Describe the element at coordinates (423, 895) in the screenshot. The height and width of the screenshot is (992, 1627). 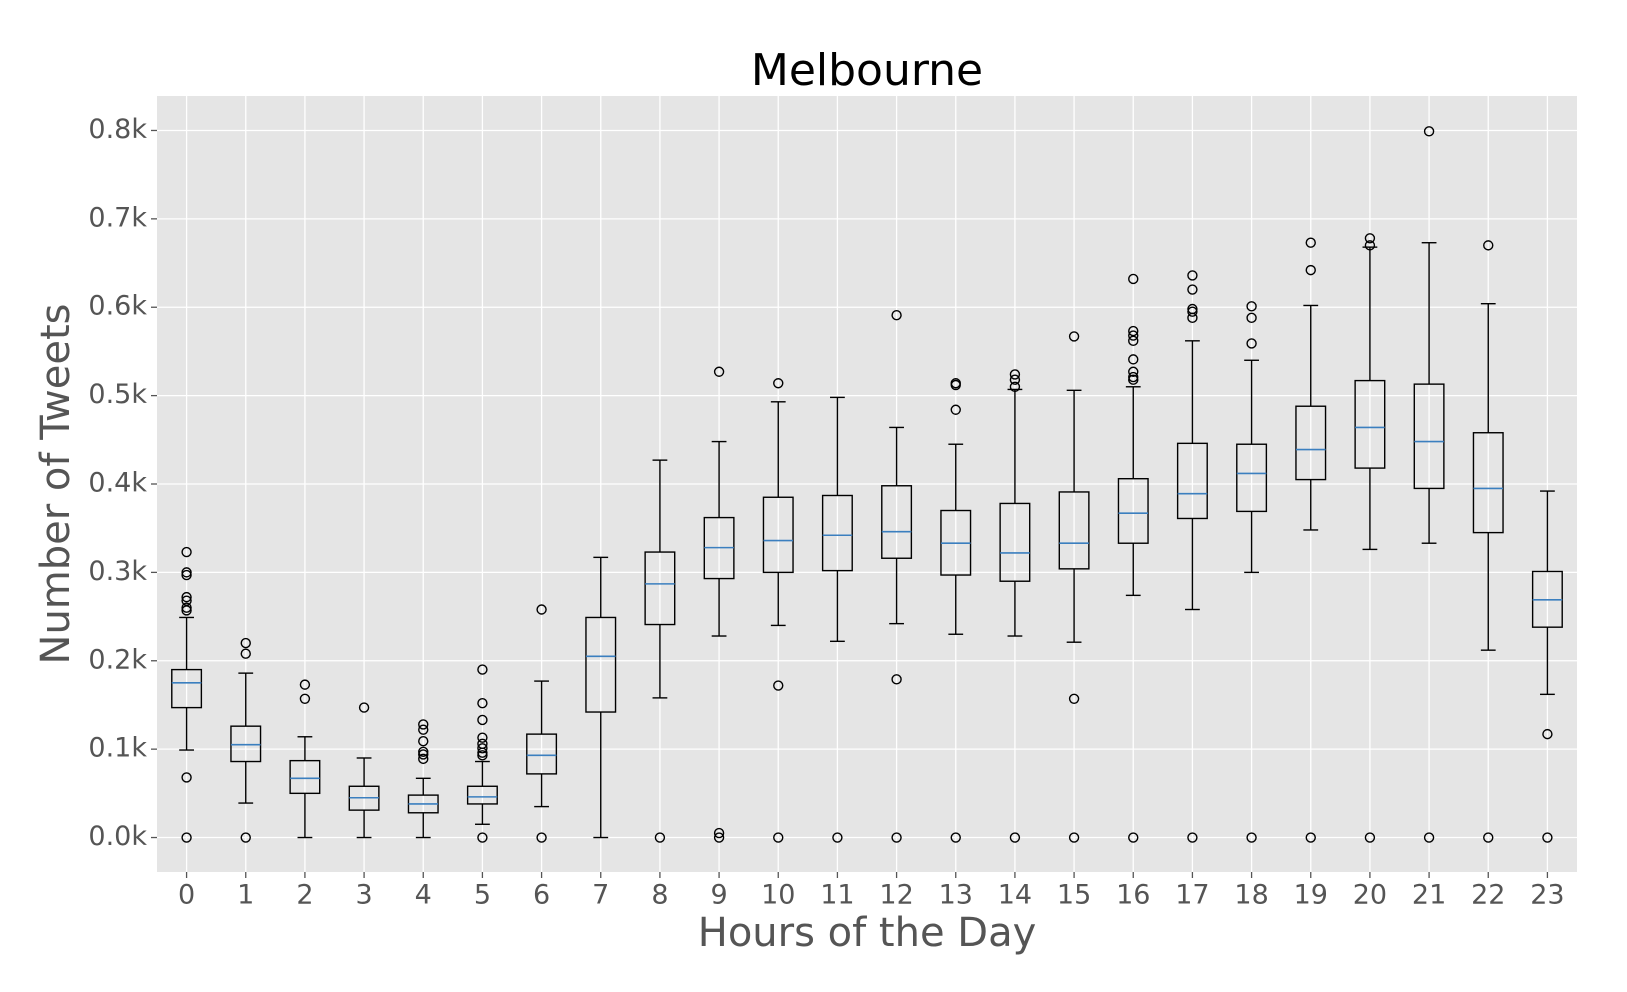
I see `x-tick-label: 4` at that location.